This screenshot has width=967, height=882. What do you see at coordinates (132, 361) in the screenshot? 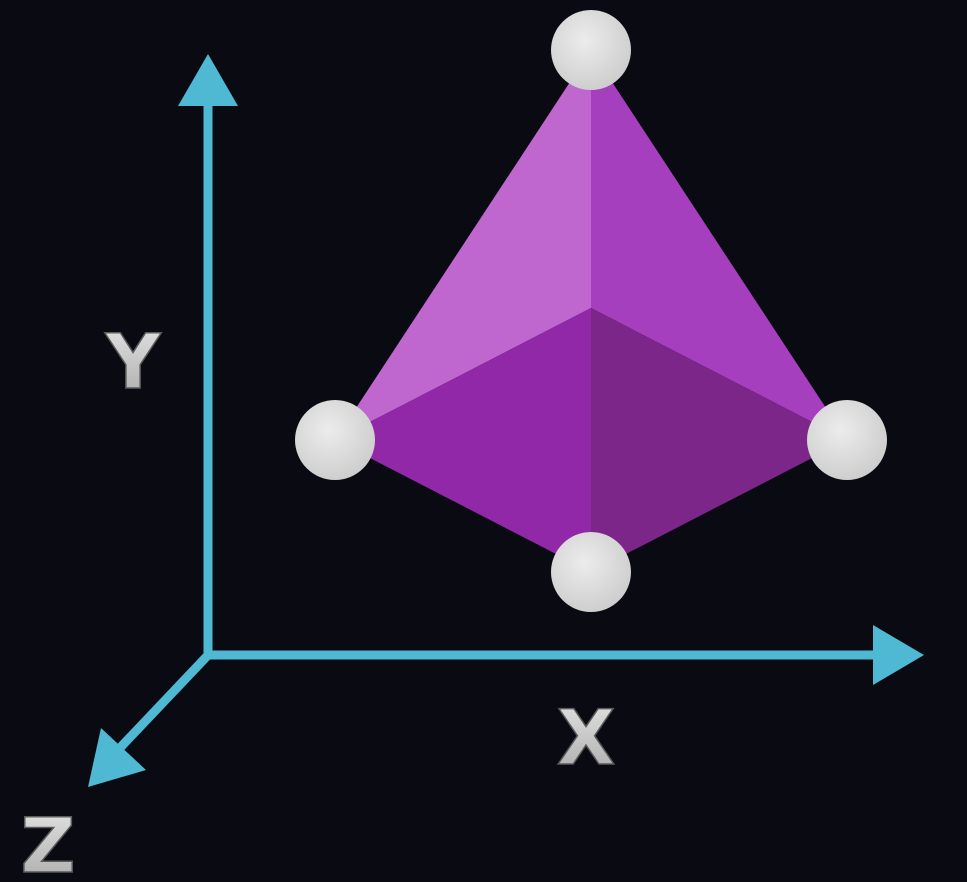
I see `y-axis-label: Y` at bounding box center [132, 361].